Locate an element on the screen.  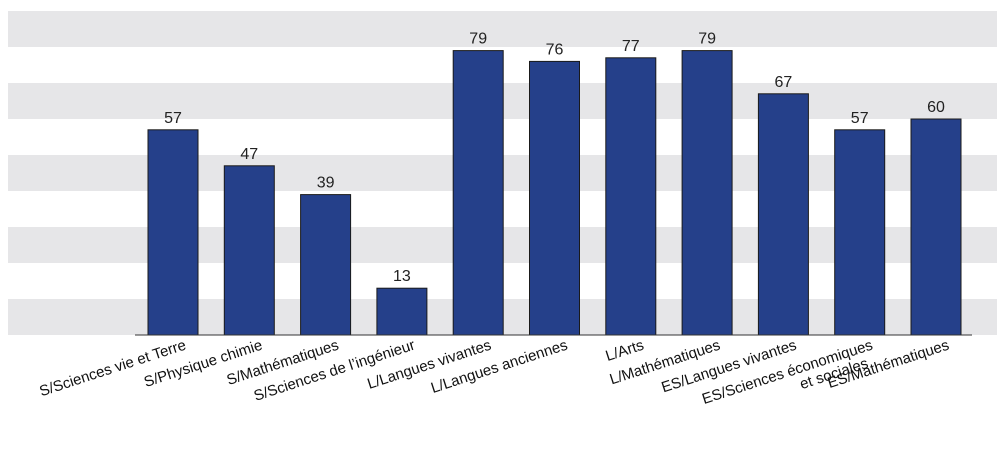
category-label-line: L/Arts is located at coordinates (625, 351).